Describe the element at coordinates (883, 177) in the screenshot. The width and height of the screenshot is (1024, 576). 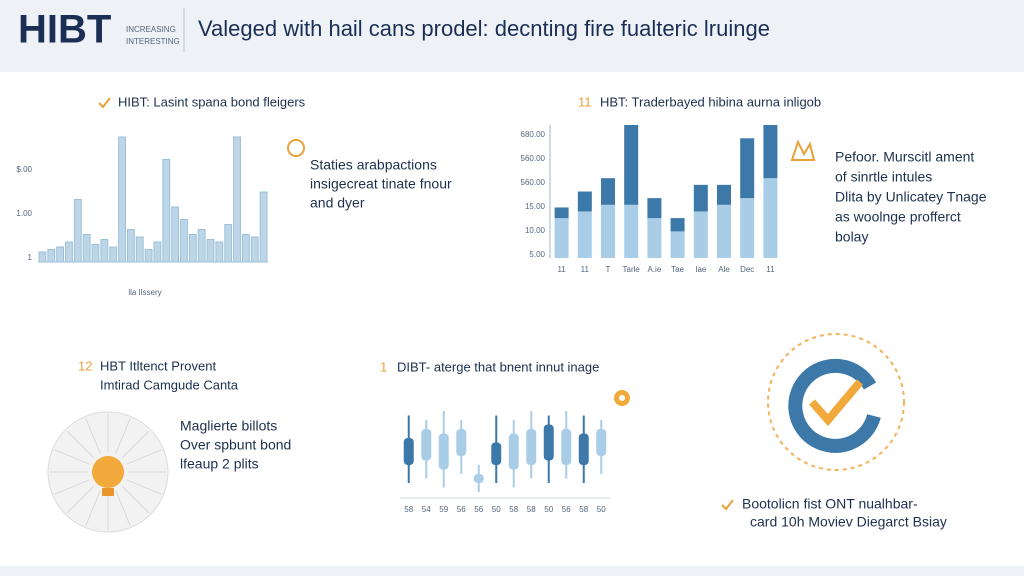
I see `panel-text: of sinrtle intules` at that location.